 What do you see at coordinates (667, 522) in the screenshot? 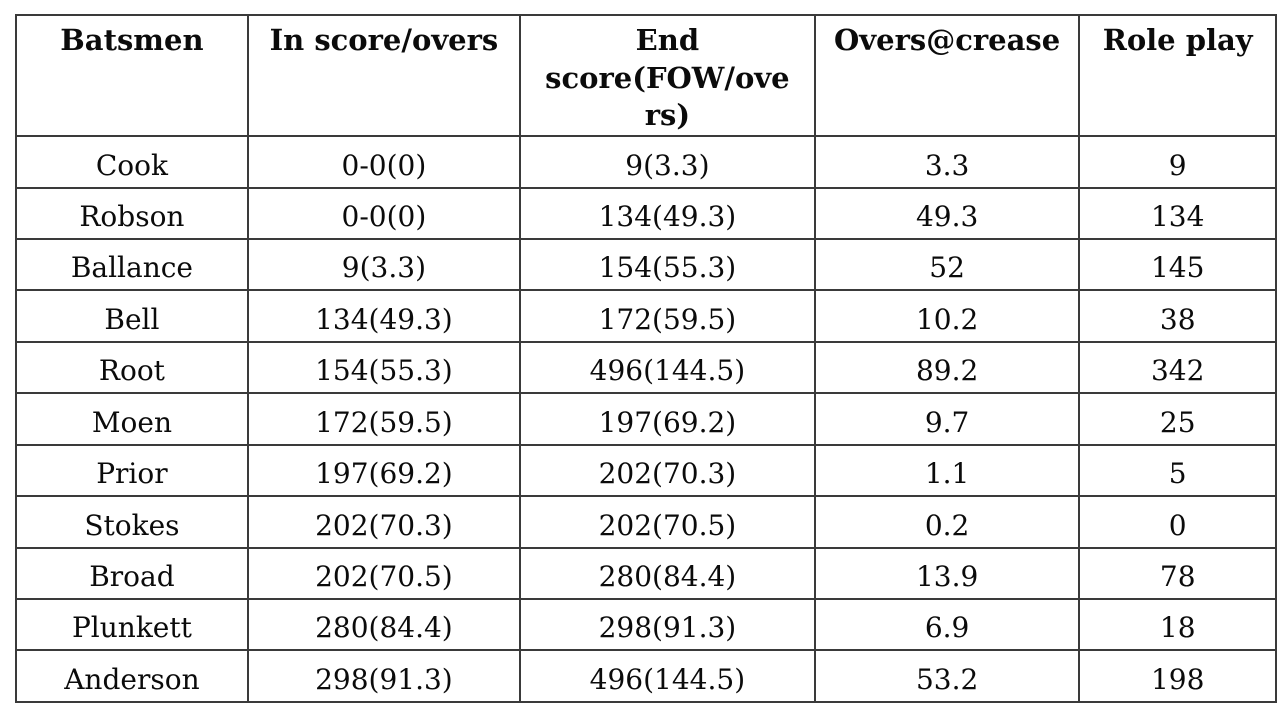
I see `cell-end-score: 202(70.5)` at bounding box center [667, 522].